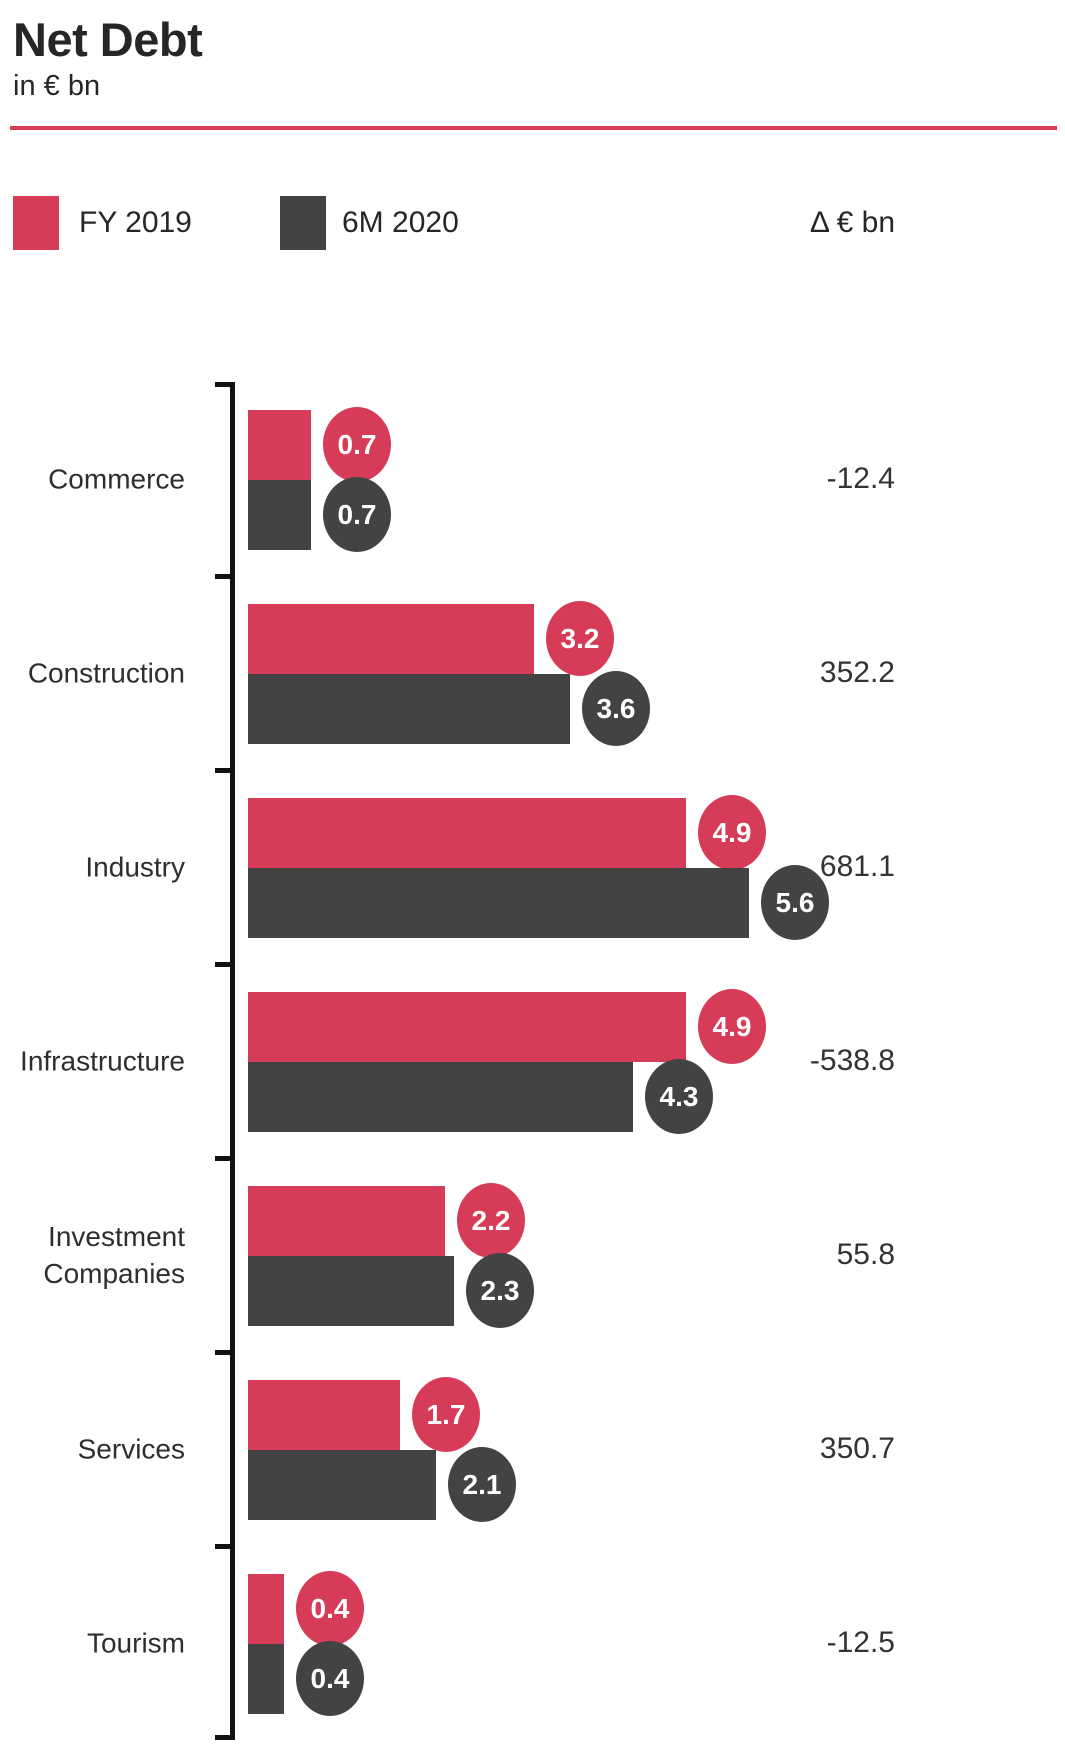 This screenshot has height=1747, width=1065. What do you see at coordinates (679, 1096) in the screenshot?
I see `value-badge-6m2020: 4.3` at bounding box center [679, 1096].